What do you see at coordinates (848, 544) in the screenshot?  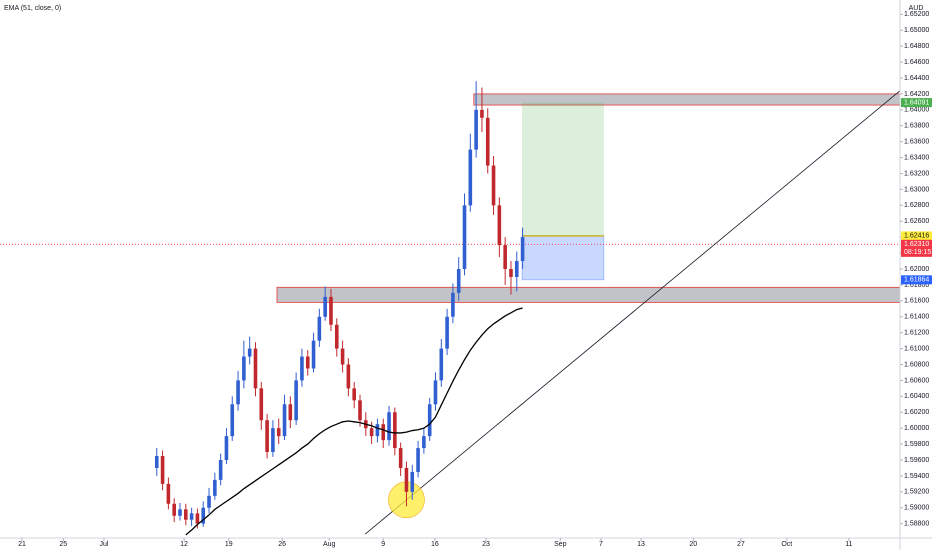 I see `x-tick-label: 11` at bounding box center [848, 544].